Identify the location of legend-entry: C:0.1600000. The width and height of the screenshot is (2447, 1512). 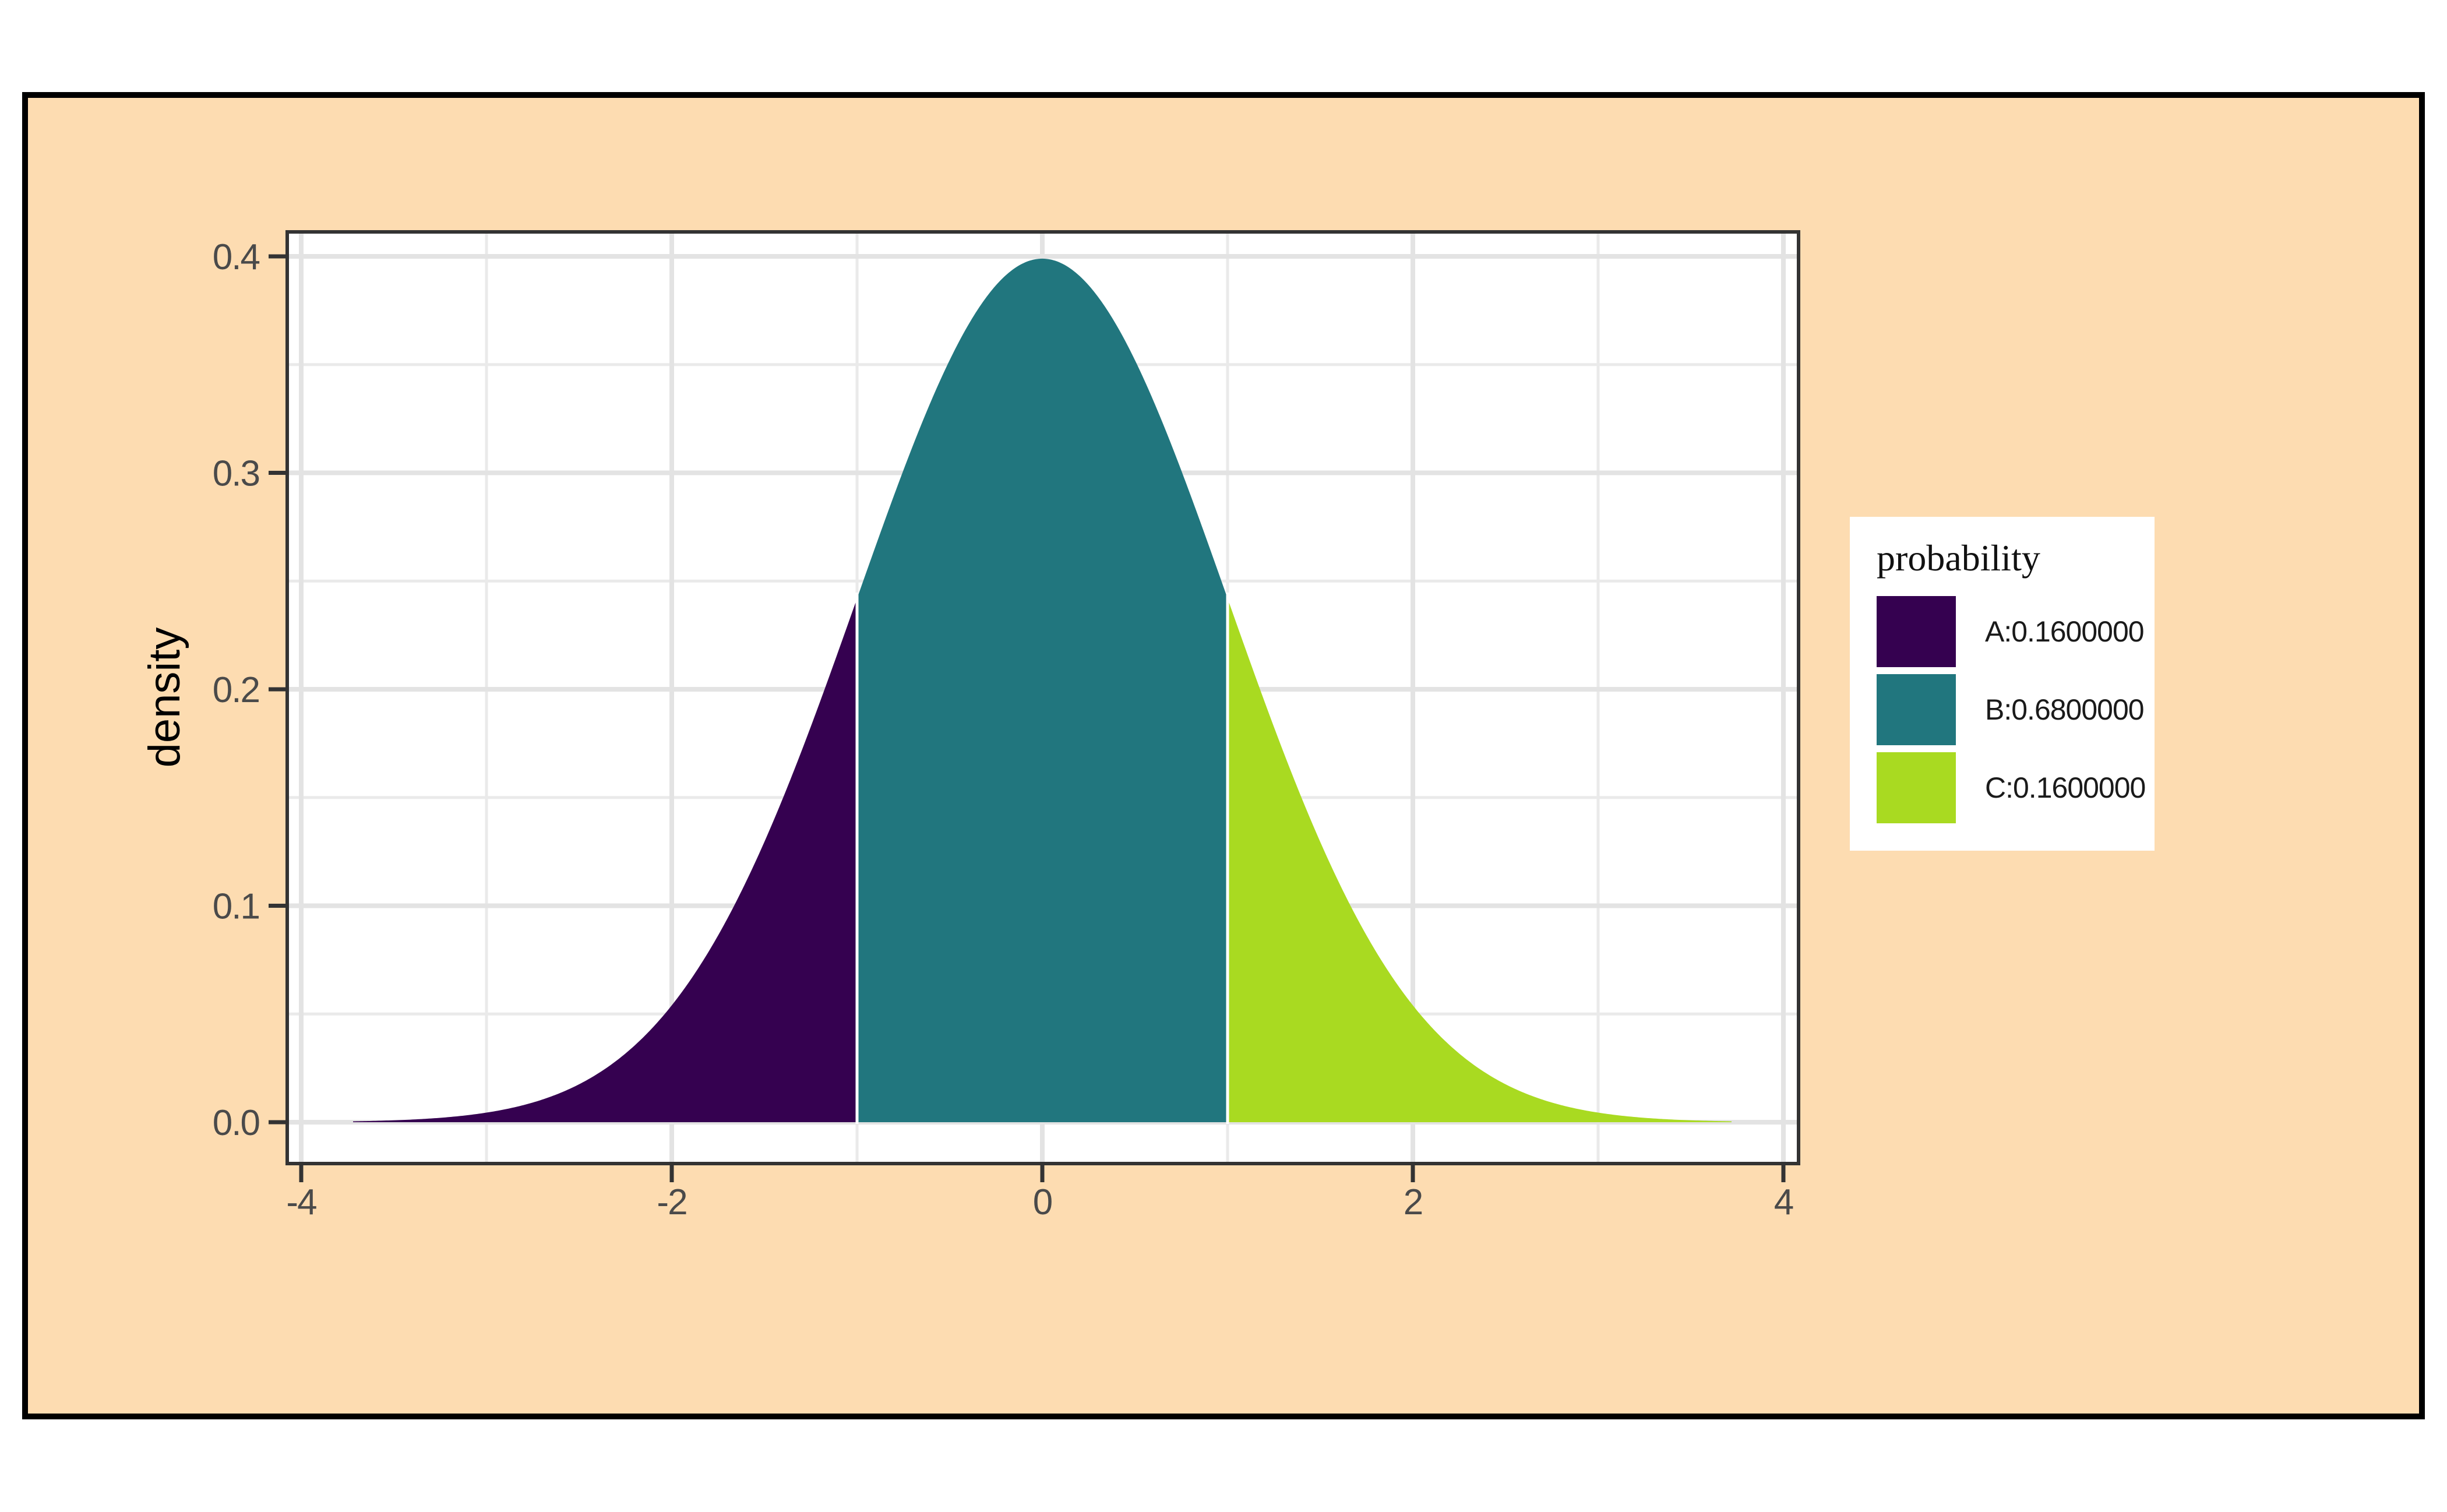
(2016, 788).